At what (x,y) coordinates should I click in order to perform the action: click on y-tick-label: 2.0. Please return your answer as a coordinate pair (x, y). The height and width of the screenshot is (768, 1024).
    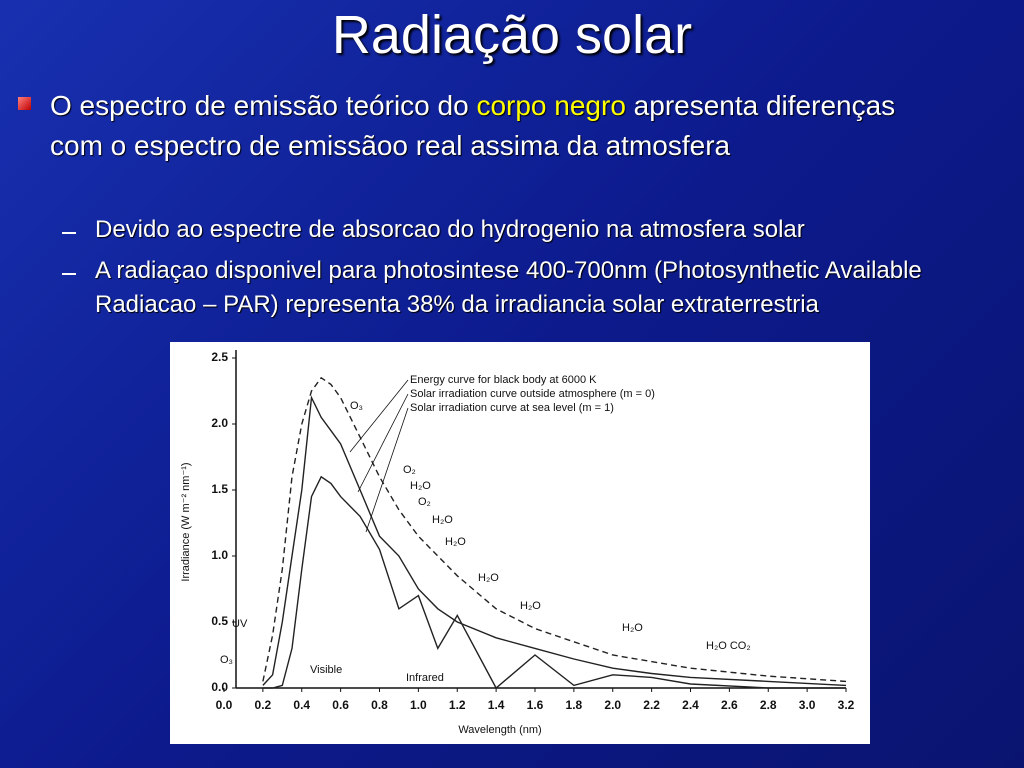
    Looking at the image, I should click on (219, 423).